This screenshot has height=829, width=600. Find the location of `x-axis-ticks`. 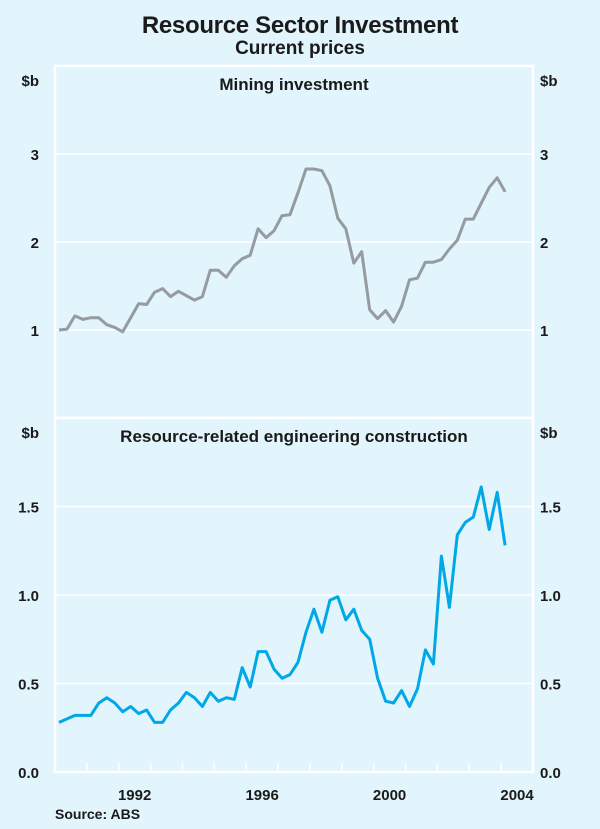

x-axis-ticks is located at coordinates (294, 767).